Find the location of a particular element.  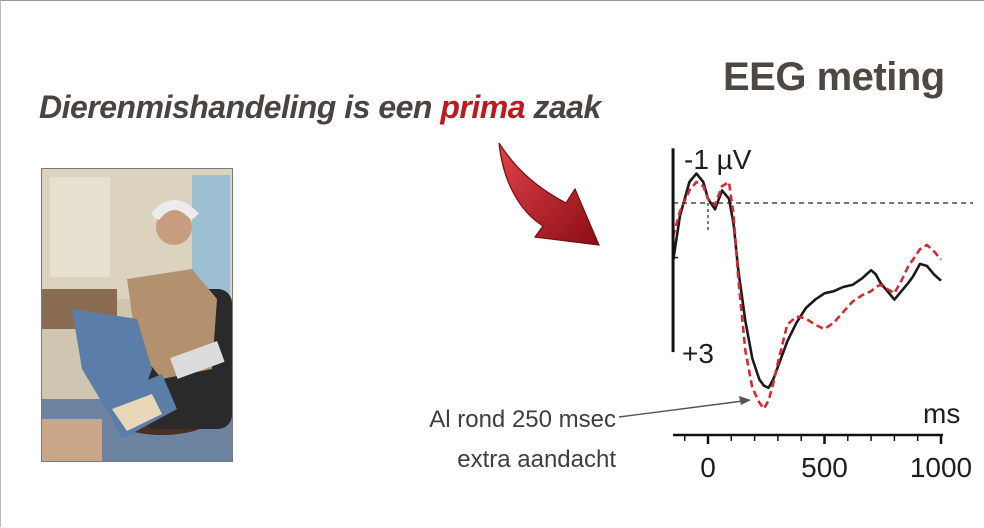

annotation-line-2: extra aandacht is located at coordinates (536, 459).